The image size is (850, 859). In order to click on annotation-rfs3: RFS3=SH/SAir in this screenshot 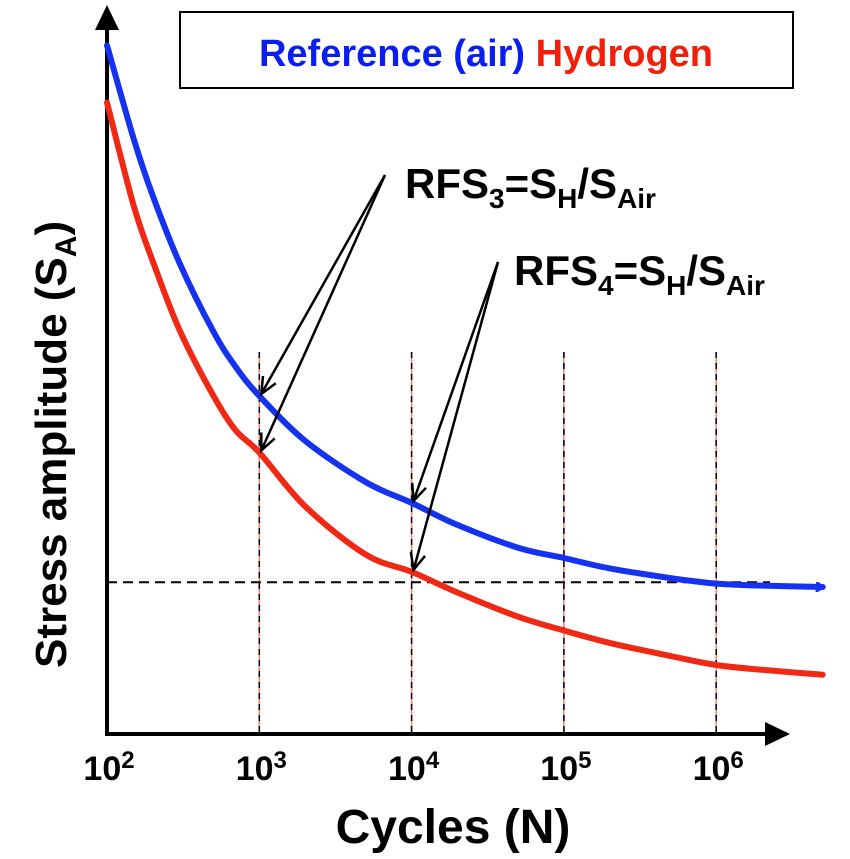, I will do `click(530, 187)`.